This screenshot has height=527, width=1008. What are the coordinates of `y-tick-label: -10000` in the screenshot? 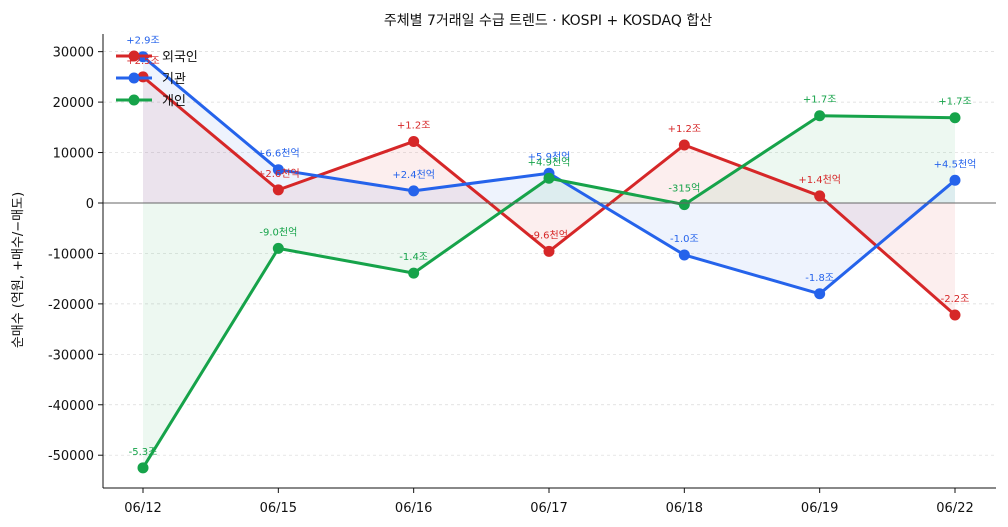 It's located at (71, 254).